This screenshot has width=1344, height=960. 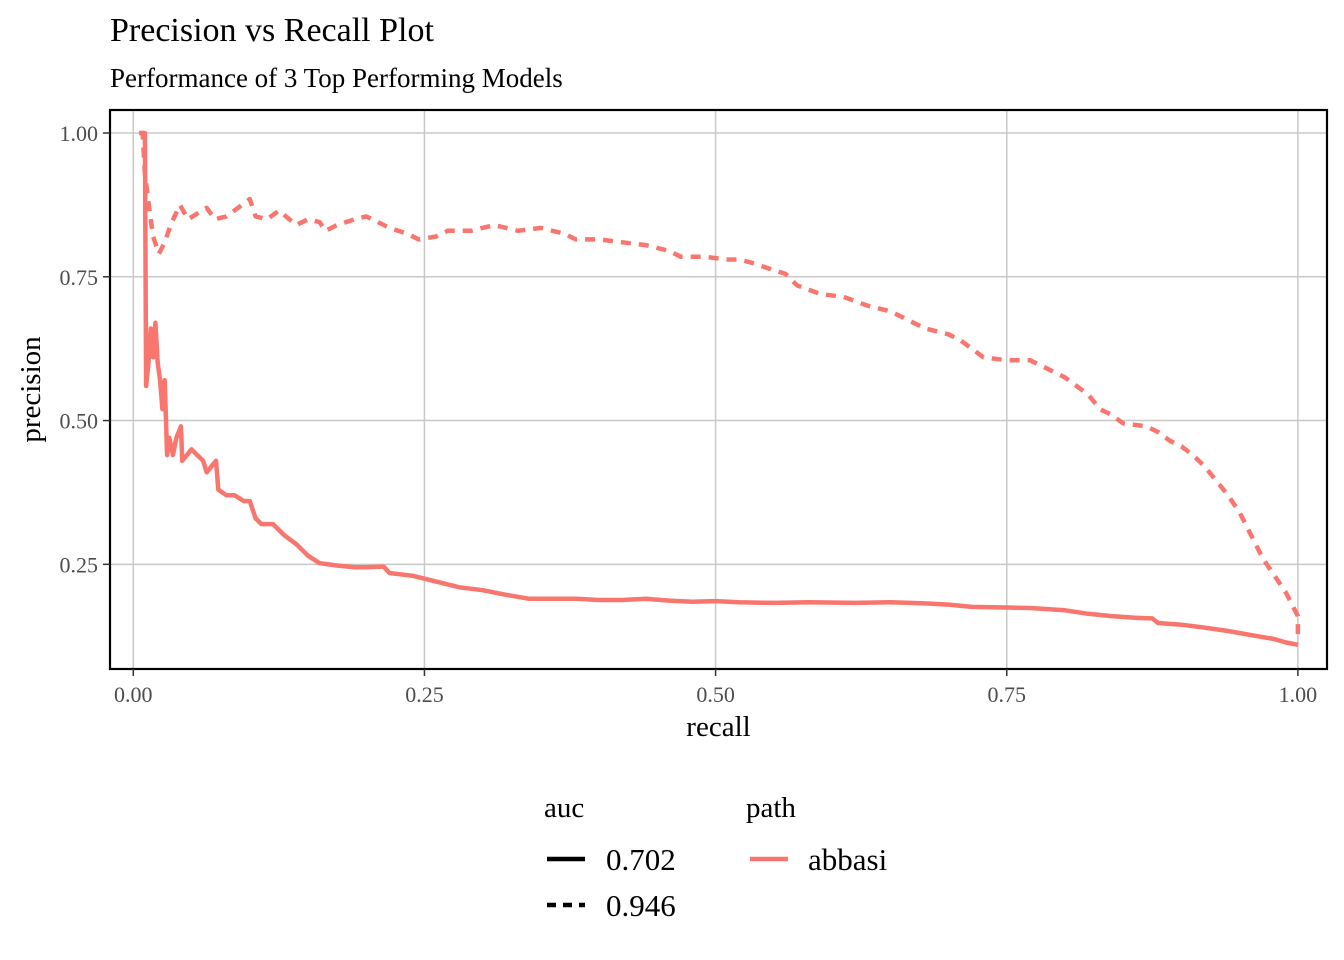 What do you see at coordinates (771, 808) in the screenshot?
I see `legend-title-path: path` at bounding box center [771, 808].